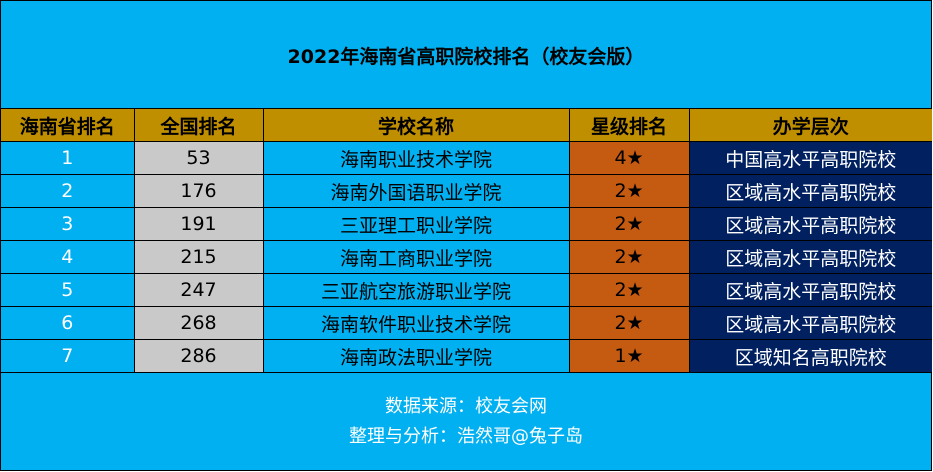 This screenshot has width=933, height=472. Describe the element at coordinates (199, 257) in the screenshot. I see `national-rank-cell: 215` at that location.